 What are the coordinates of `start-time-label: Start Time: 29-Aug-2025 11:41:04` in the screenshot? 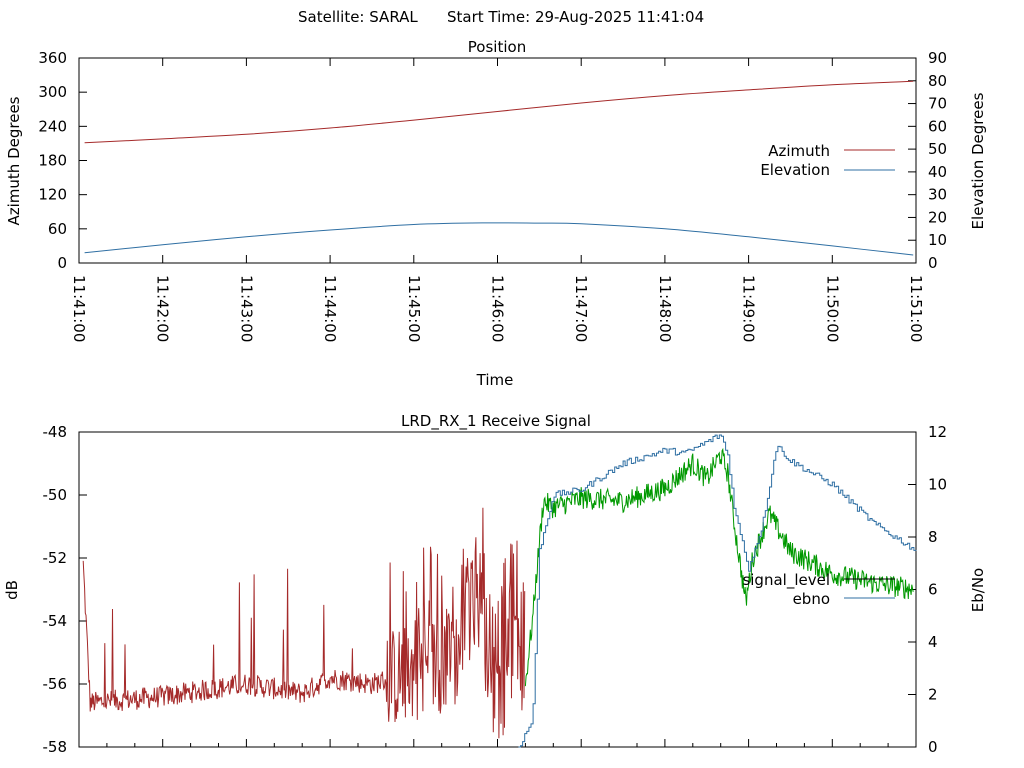 It's located at (575, 17).